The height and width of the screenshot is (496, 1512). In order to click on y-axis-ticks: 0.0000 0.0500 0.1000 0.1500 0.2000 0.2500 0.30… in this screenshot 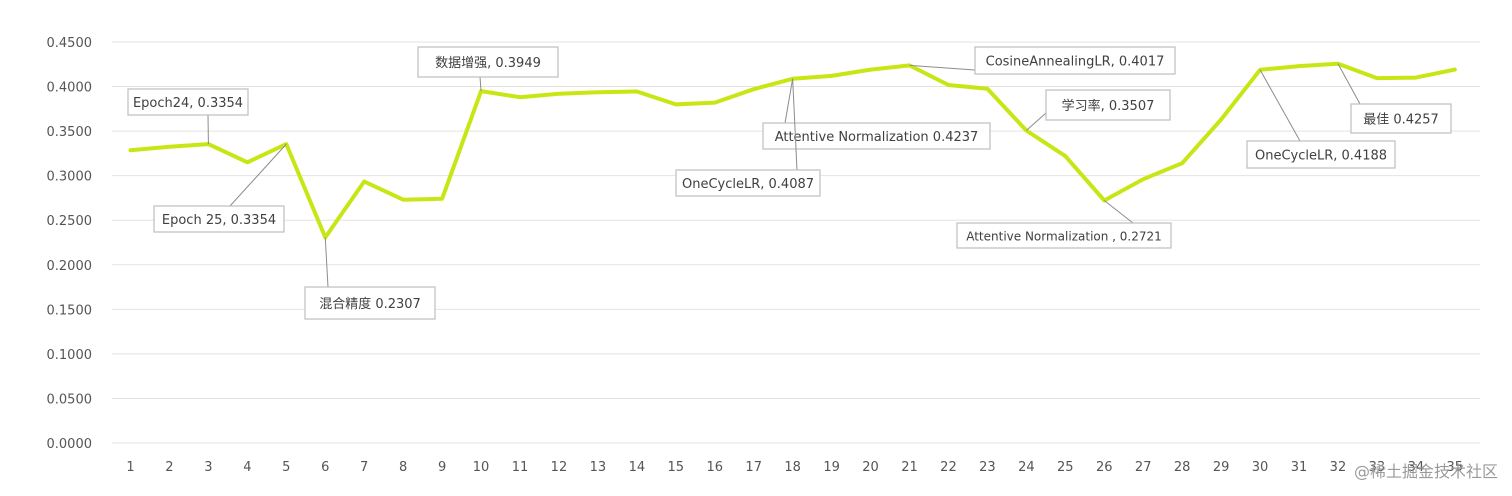, I will do `click(70, 244)`.